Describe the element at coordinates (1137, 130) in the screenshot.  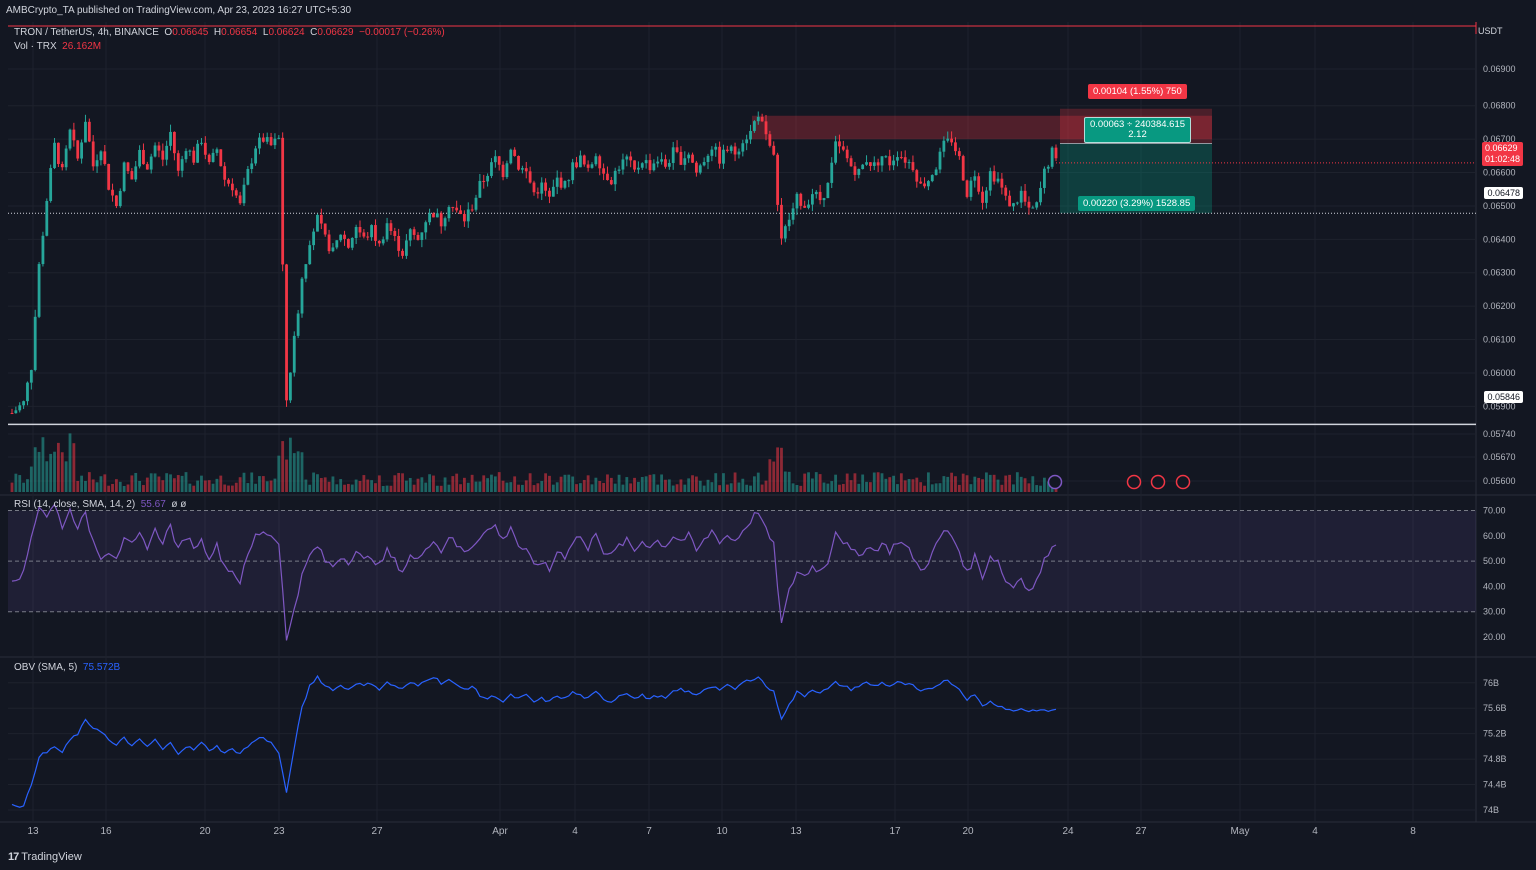
I see `risk-reward-label: 0.00063 ÷ 240384.615 2.12` at that location.